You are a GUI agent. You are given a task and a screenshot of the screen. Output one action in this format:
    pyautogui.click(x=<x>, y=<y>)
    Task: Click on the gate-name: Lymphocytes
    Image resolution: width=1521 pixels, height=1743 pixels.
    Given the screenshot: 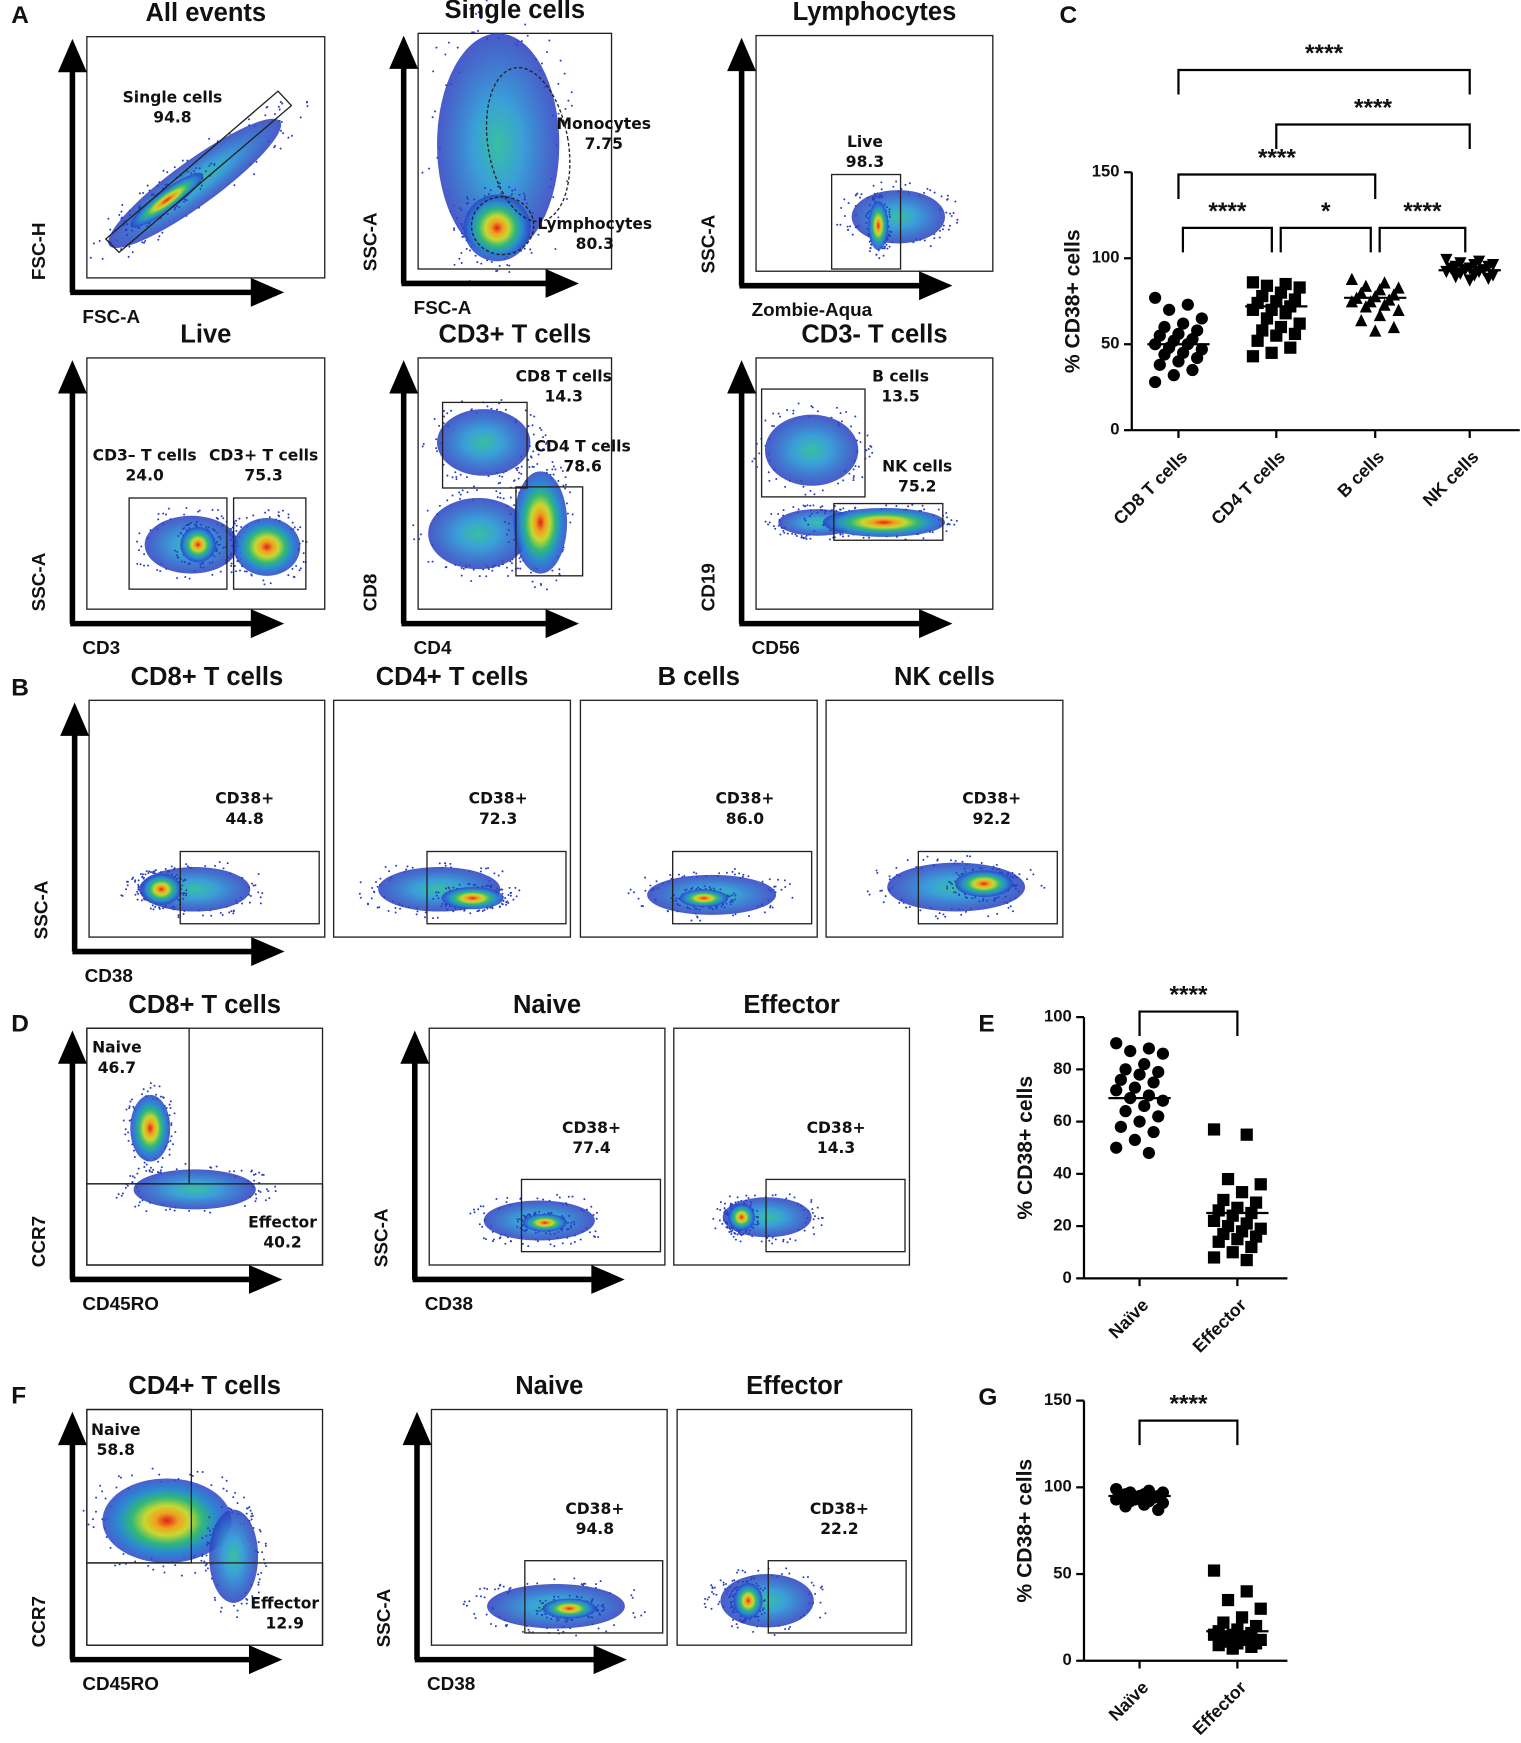 What is the action you would take?
    pyautogui.click(x=595, y=224)
    